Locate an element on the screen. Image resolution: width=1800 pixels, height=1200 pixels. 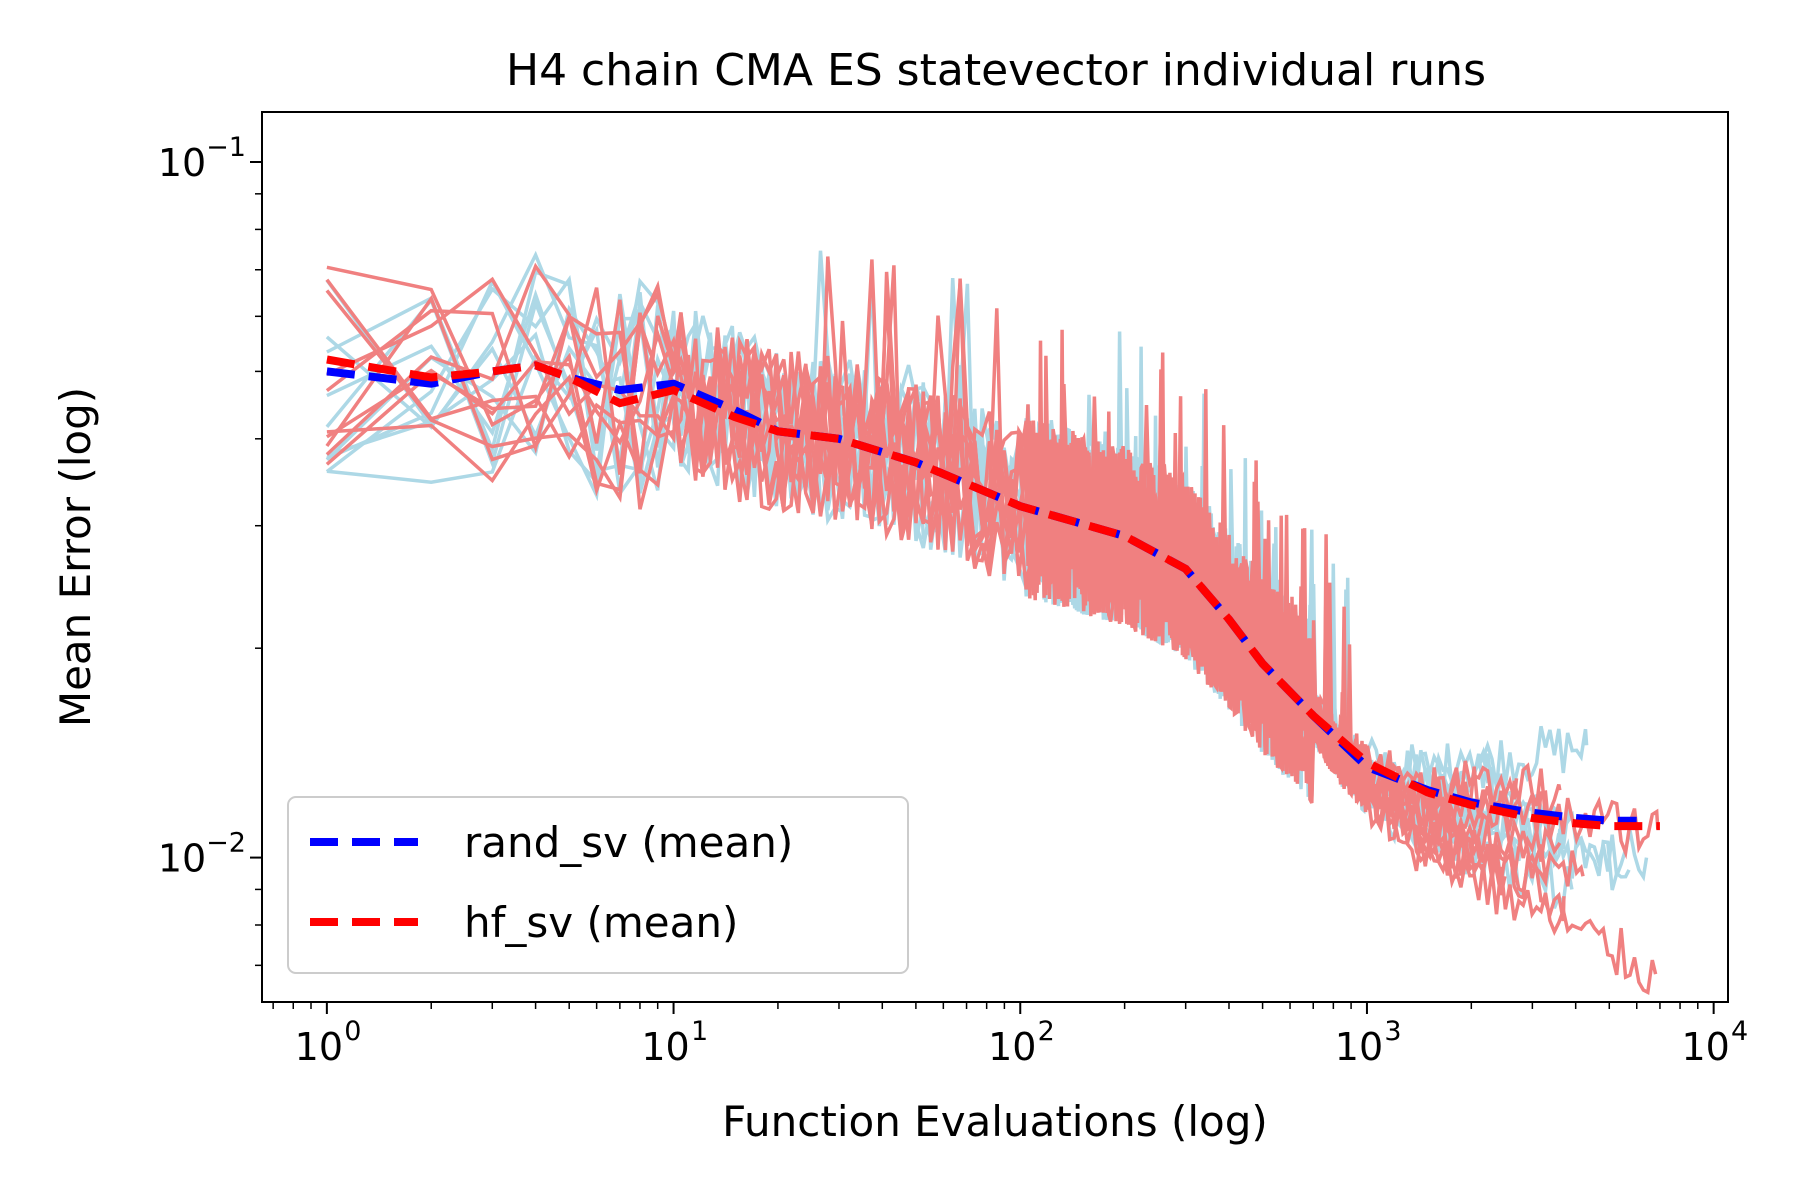
legend: rand_sv (mean) hf_sv (mean) is located at coordinates (598, 885).